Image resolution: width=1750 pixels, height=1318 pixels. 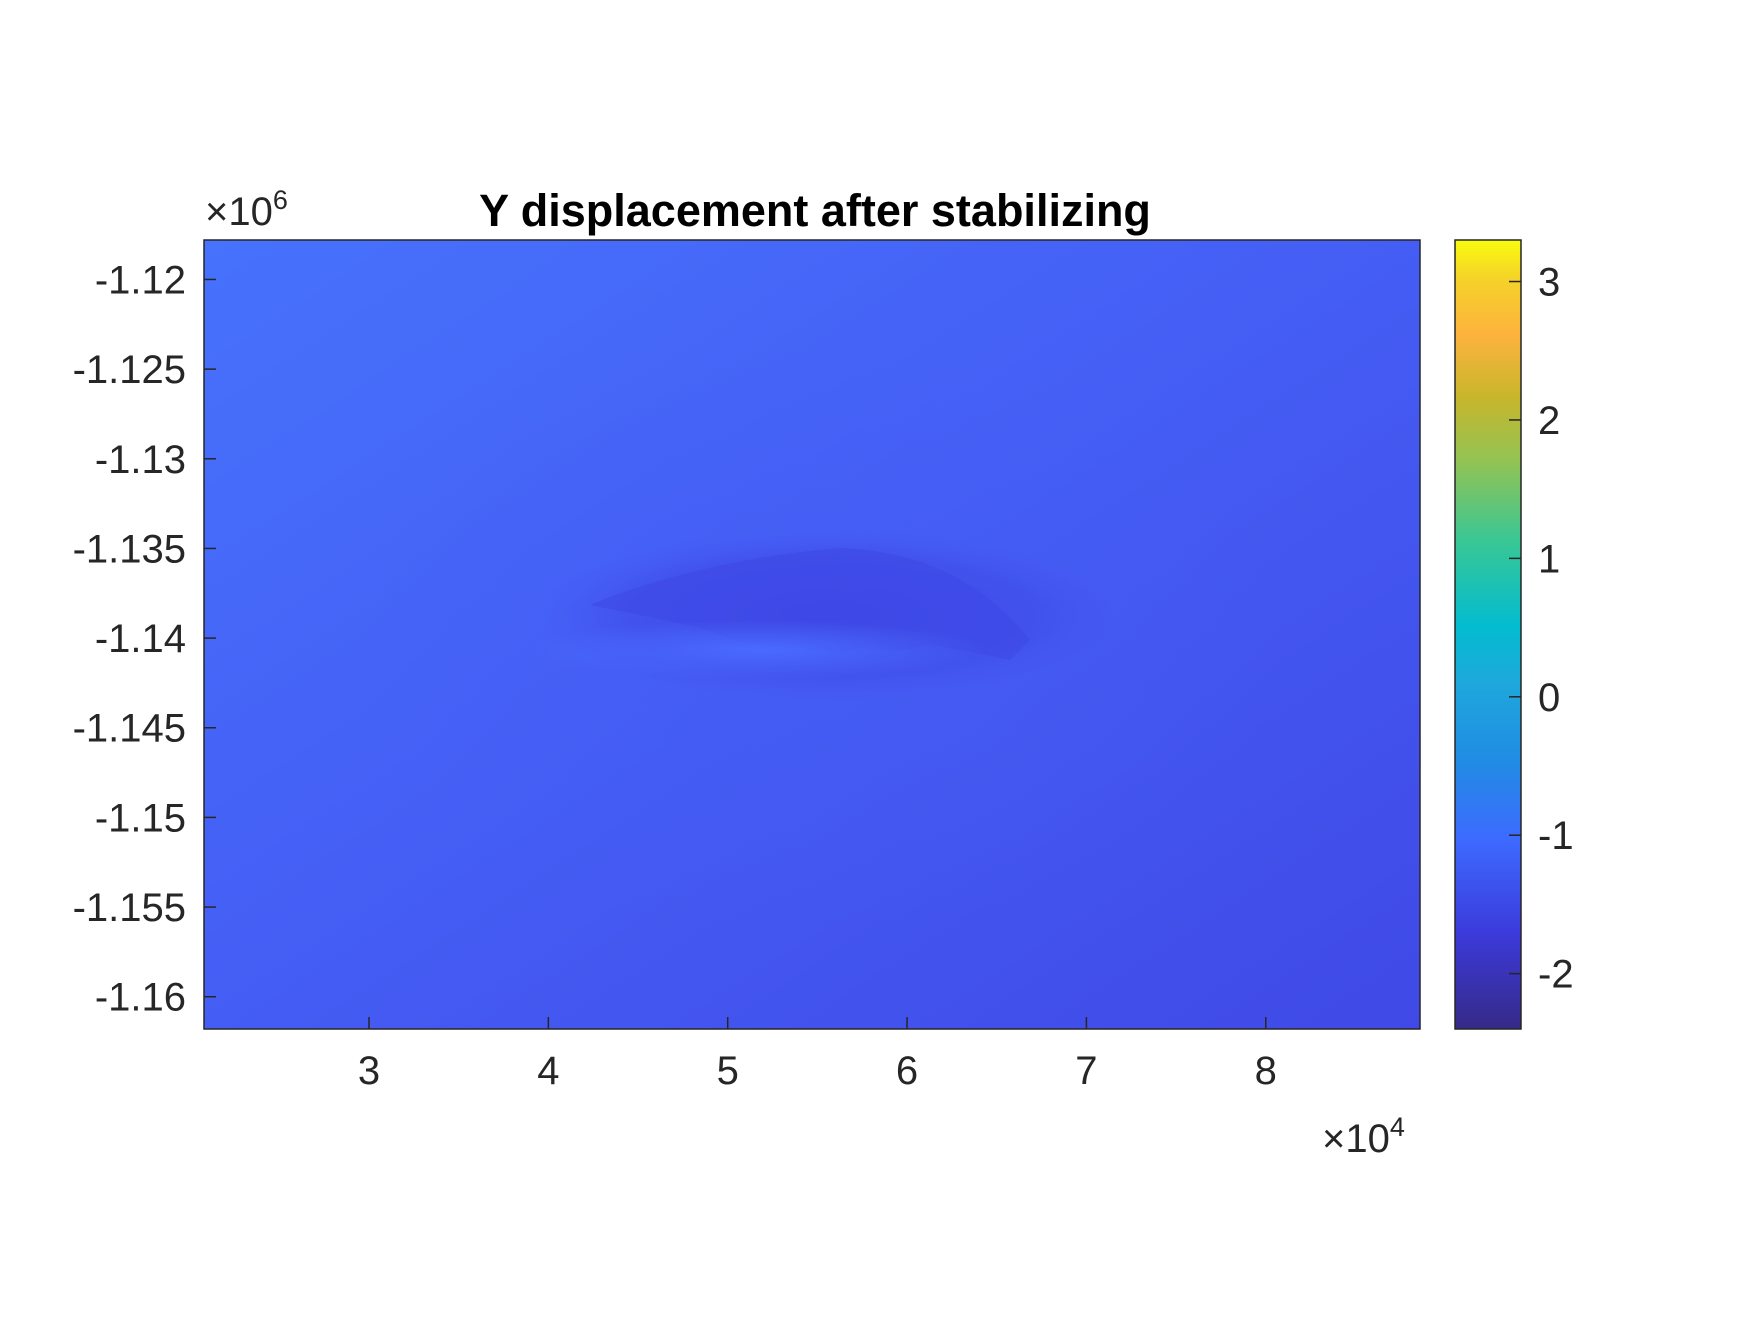 What do you see at coordinates (1086, 1071) in the screenshot?
I see `x-tick-label: 7` at bounding box center [1086, 1071].